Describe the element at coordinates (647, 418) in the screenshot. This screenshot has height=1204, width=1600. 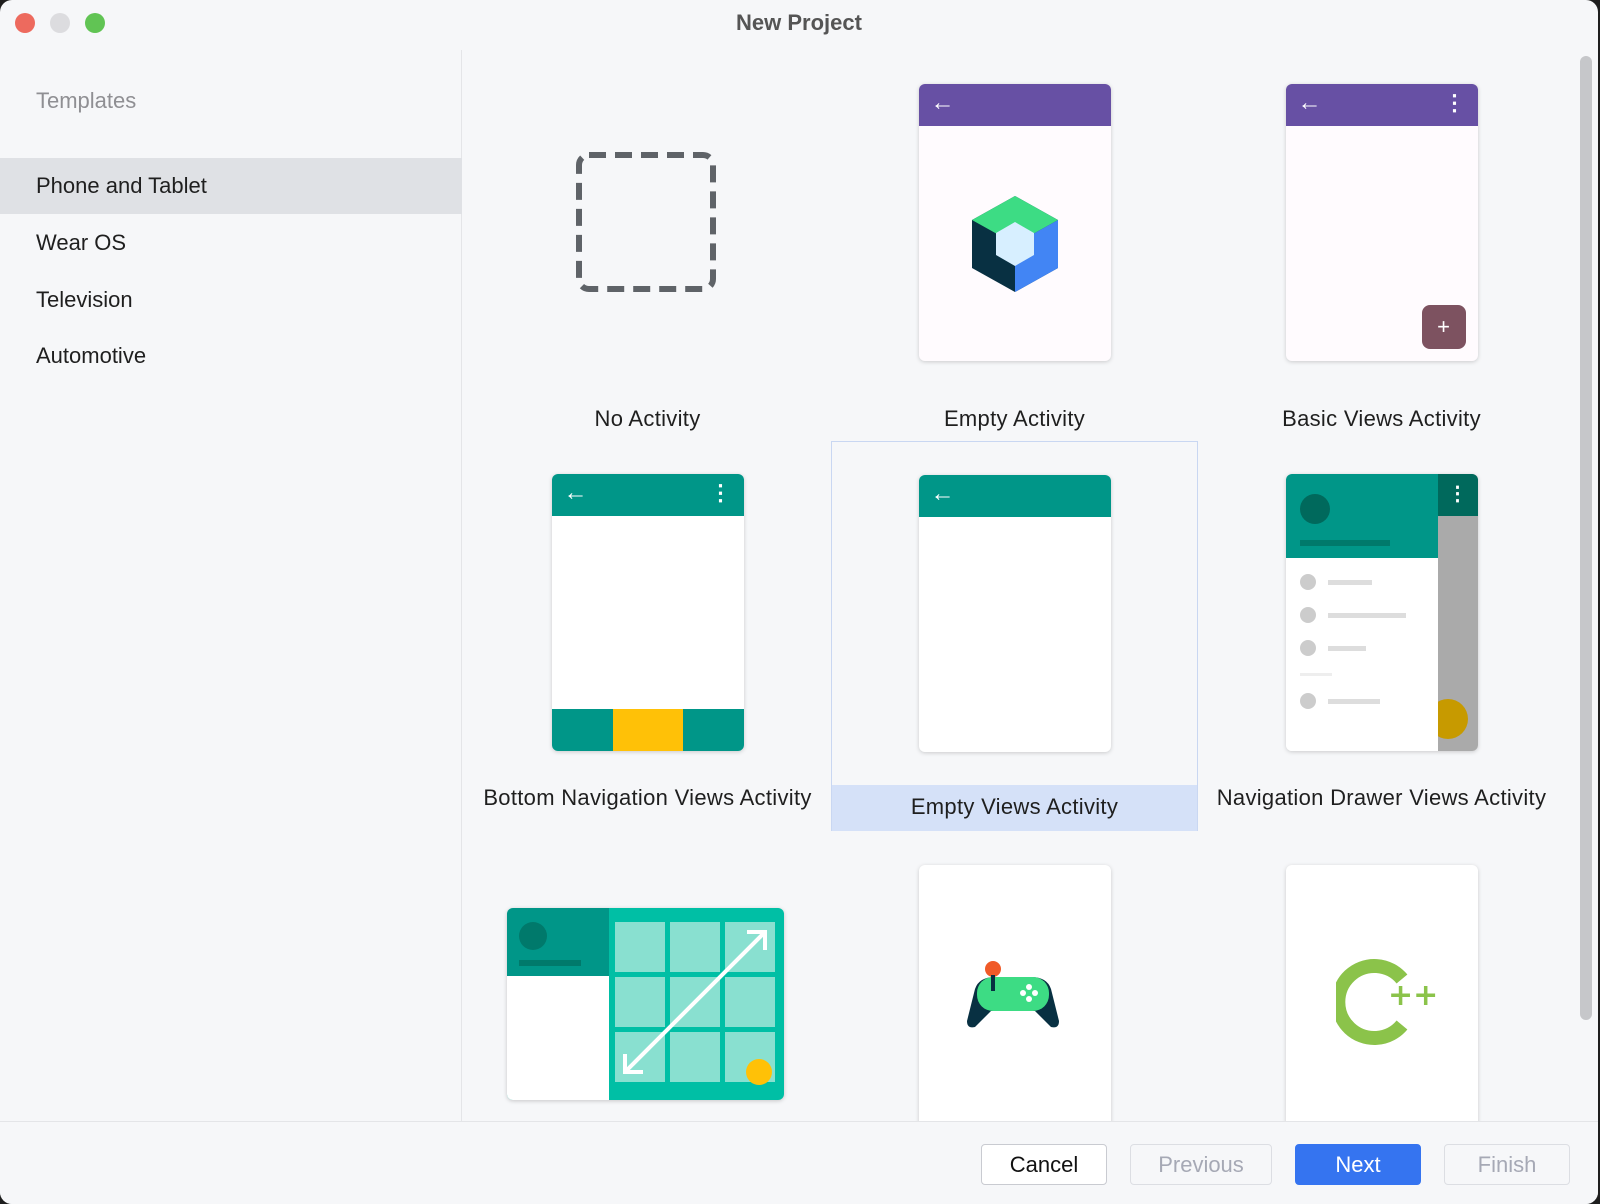
I see `template-label: No Activity` at that location.